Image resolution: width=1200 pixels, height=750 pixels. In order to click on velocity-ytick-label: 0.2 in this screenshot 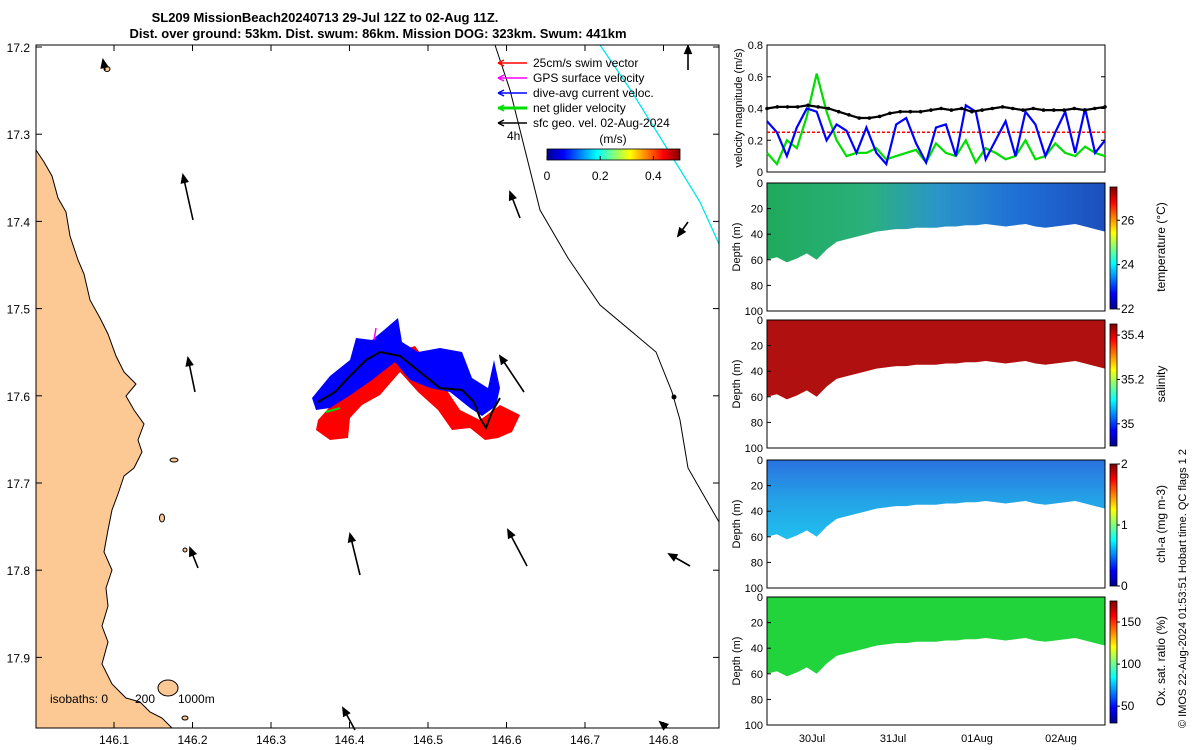, I will do `click(755, 141)`.